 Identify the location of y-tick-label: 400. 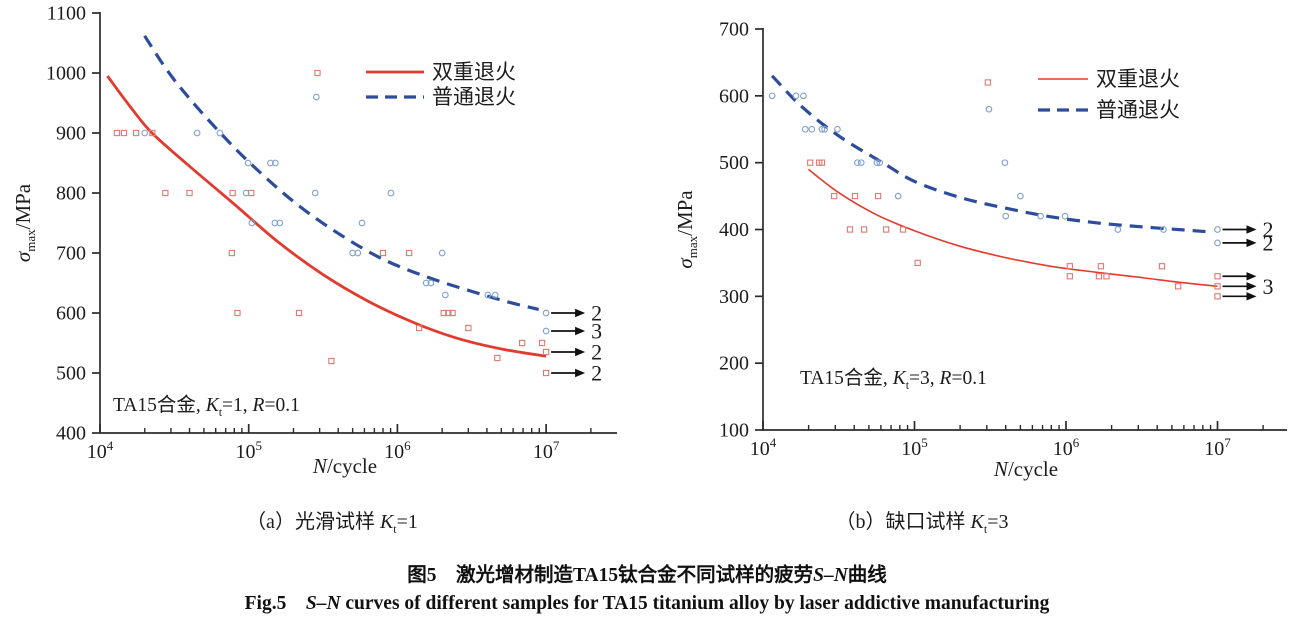
(71, 434).